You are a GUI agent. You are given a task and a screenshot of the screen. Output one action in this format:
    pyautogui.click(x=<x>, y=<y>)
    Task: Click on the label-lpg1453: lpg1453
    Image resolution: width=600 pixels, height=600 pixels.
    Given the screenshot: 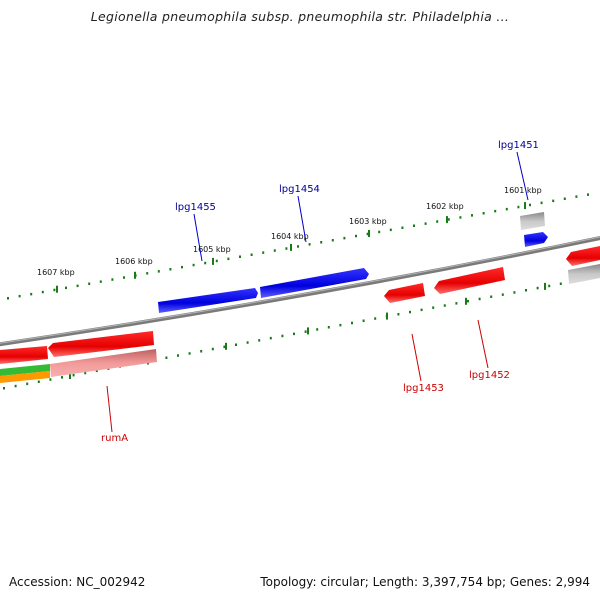 What is the action you would take?
    pyautogui.click(x=423, y=388)
    